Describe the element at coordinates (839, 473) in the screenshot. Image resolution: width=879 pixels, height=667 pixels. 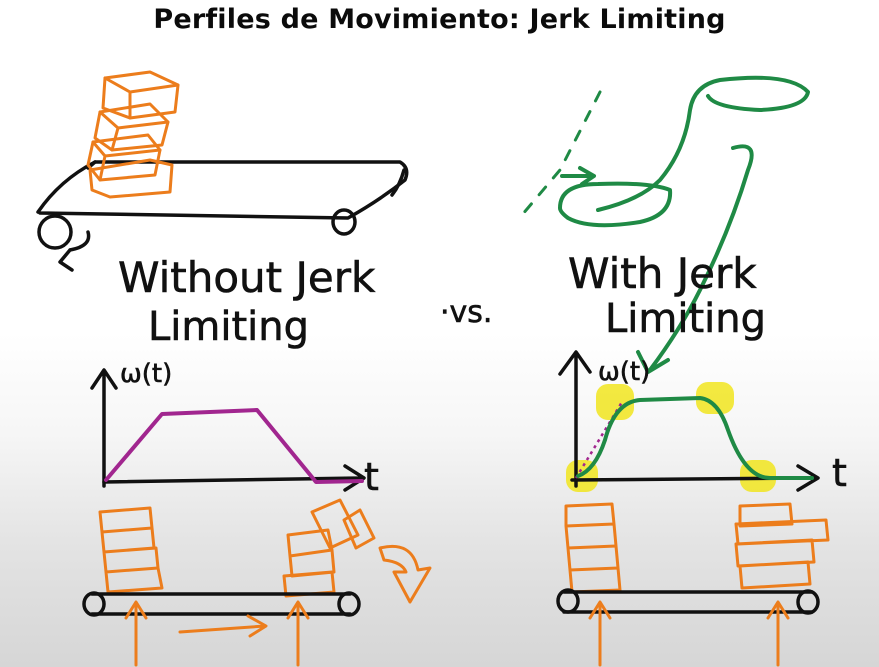
I see `right-x-axis-label: t` at that location.